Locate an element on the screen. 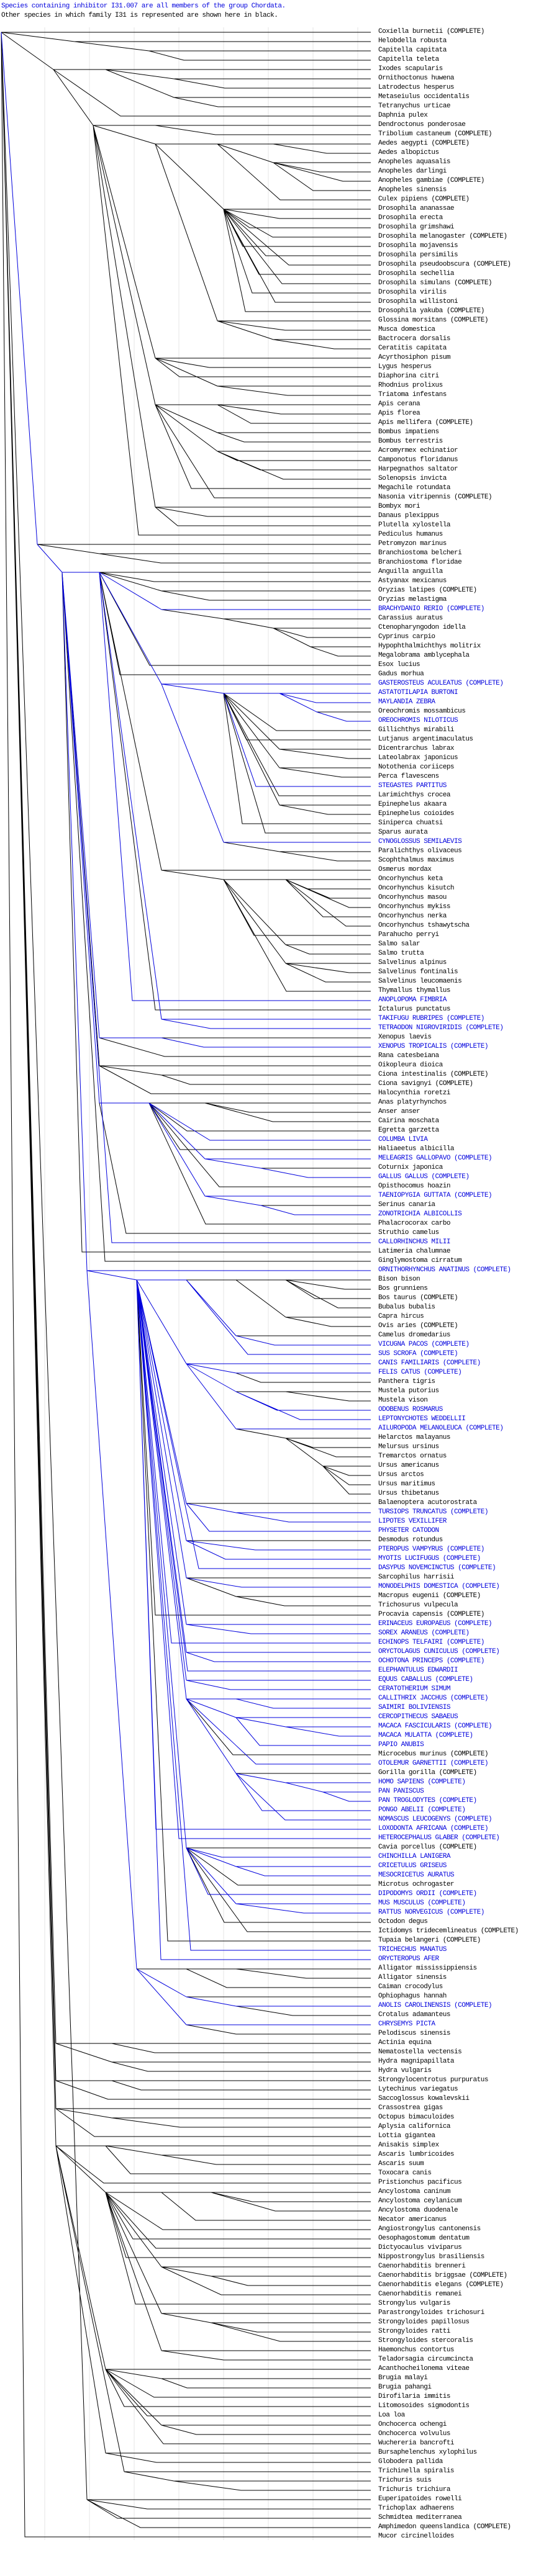 This screenshot has width=559, height=2576. species-label: Oncorhynchus masou is located at coordinates (412, 897).